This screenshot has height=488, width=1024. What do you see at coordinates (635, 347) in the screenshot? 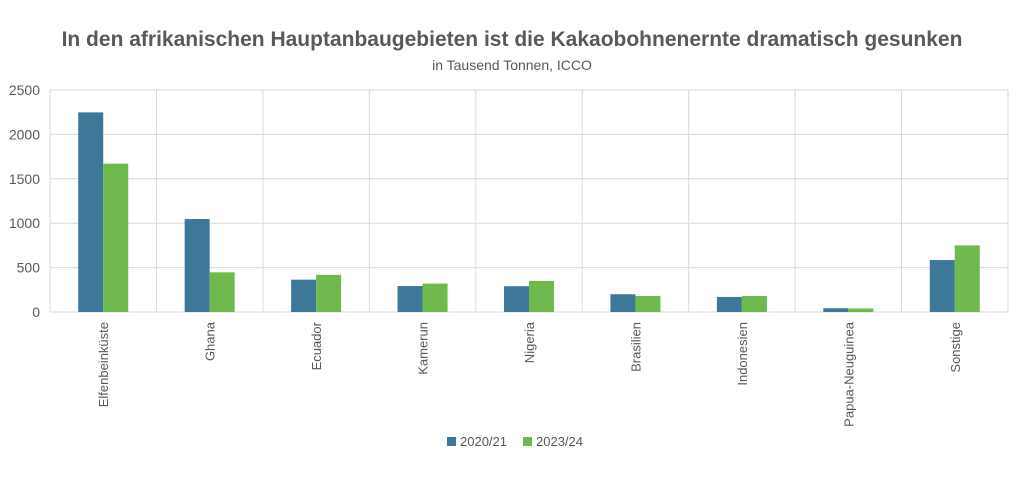
I see `x-category-label: Brasilien` at bounding box center [635, 347].